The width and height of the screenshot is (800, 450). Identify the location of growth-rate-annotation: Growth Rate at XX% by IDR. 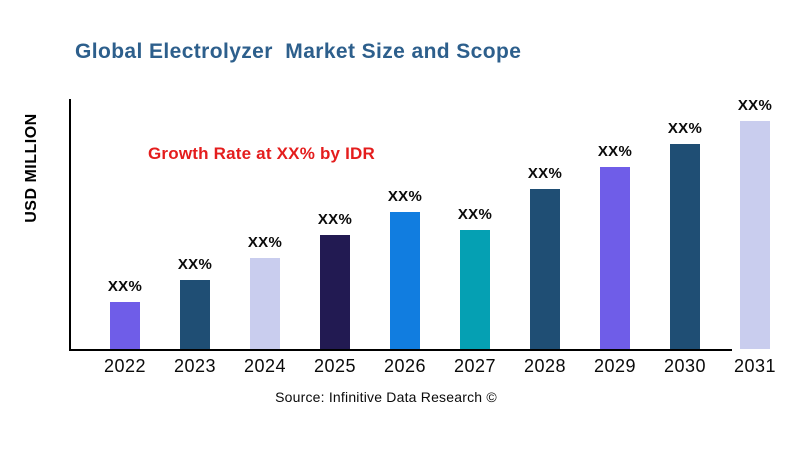
(261, 153).